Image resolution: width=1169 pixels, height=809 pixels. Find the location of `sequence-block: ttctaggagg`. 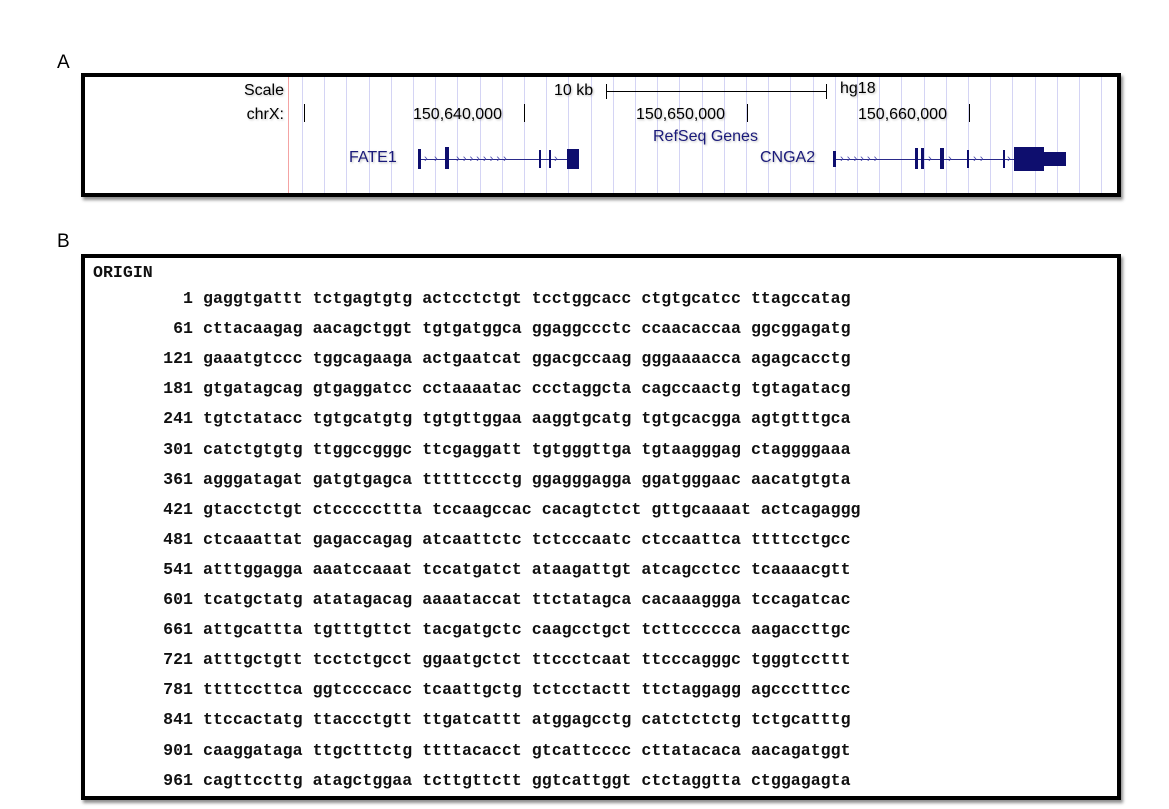

sequence-block: ttctaggagg is located at coordinates (691, 690).